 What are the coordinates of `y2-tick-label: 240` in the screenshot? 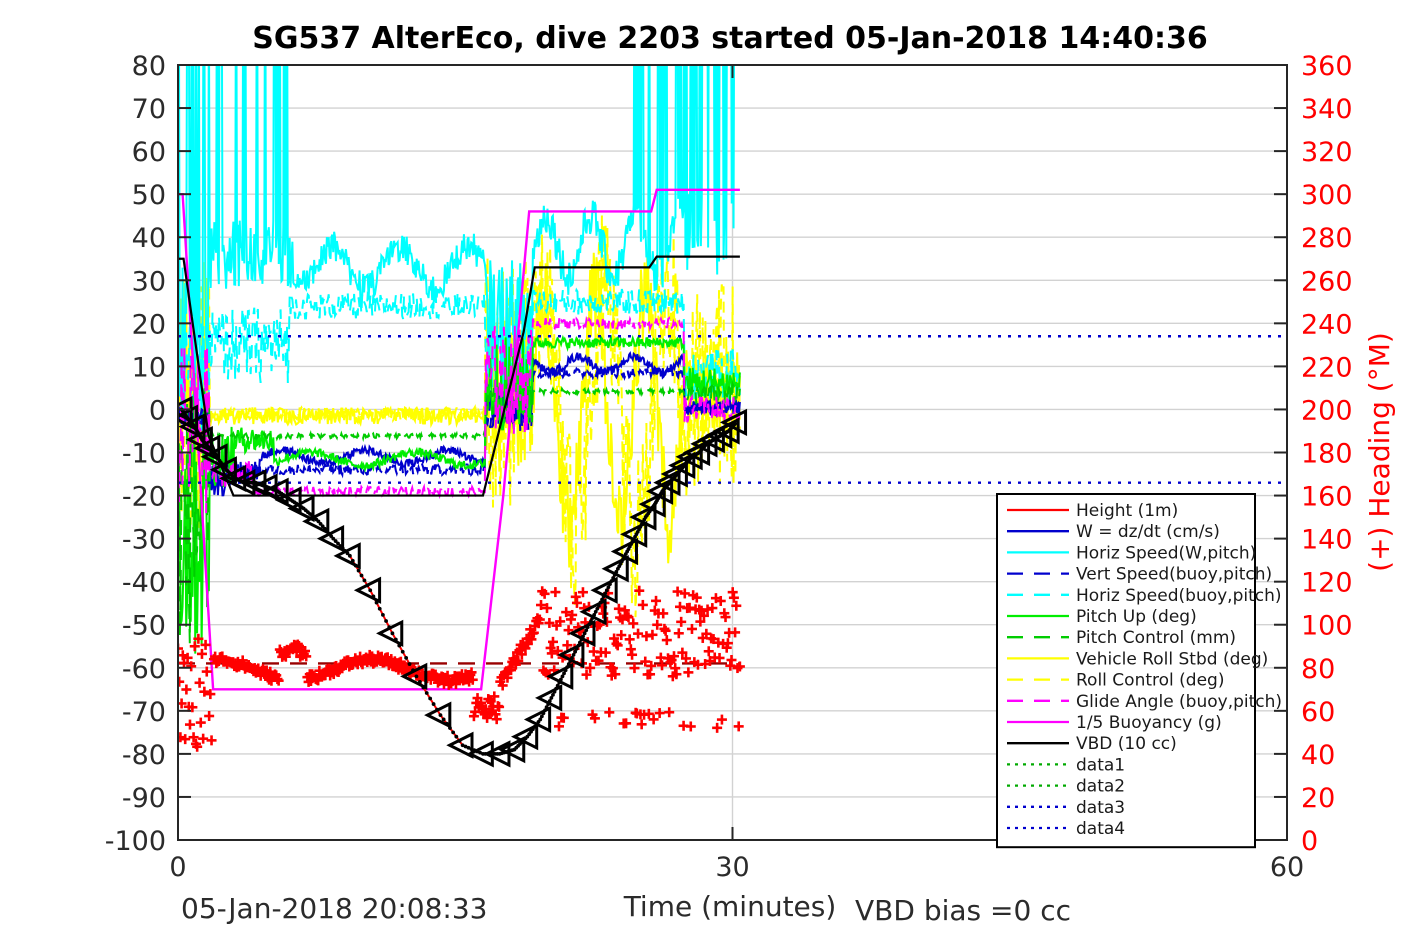 It's located at (1327, 324).